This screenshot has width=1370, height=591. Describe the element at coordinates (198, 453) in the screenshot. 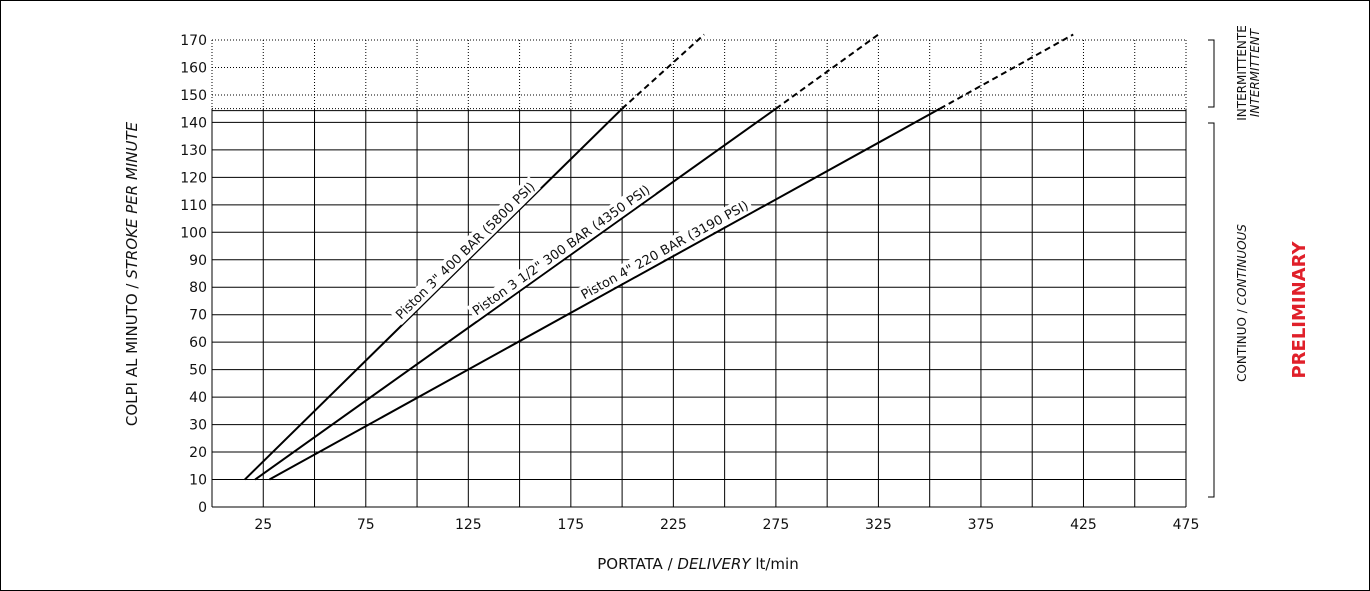

I see `y-tick-label: 20` at that location.